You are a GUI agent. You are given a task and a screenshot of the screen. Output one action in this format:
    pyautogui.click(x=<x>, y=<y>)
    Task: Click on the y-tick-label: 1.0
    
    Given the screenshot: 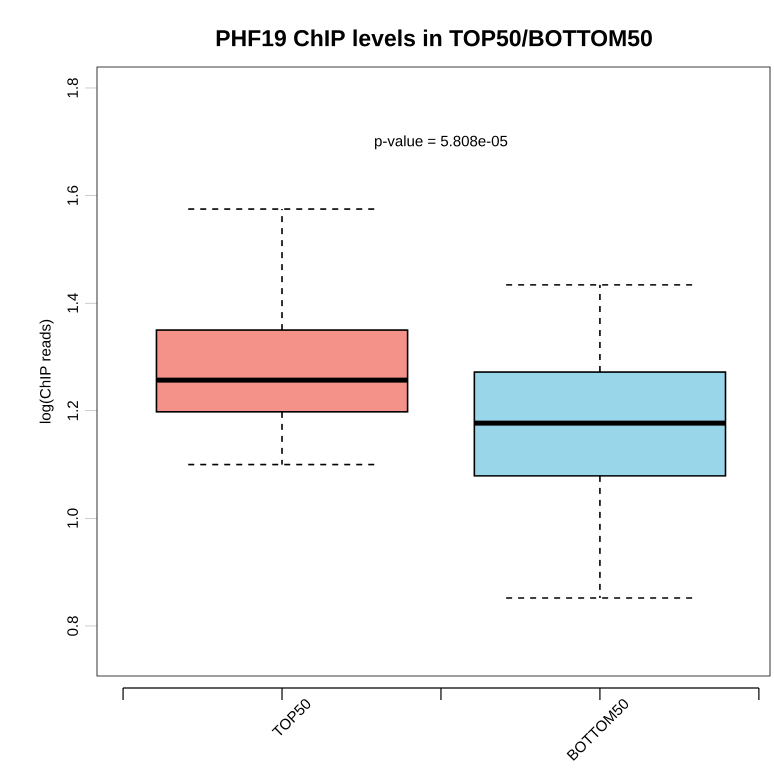 What is the action you would take?
    pyautogui.click(x=72, y=518)
    